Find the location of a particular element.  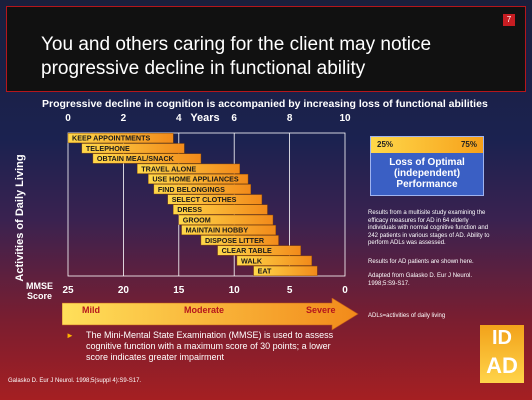

activity-label: WALK is located at coordinates (252, 260).